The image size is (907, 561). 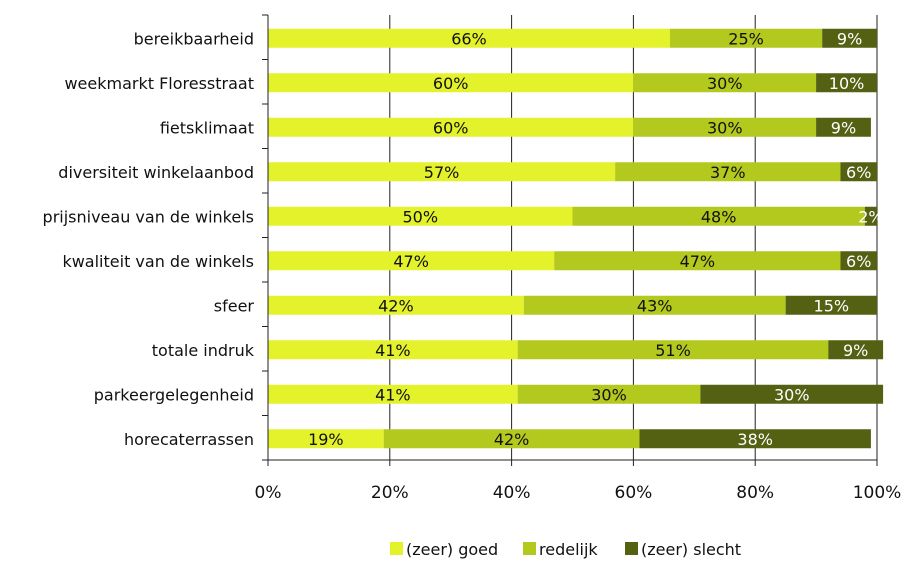 What do you see at coordinates (189, 439) in the screenshot?
I see `category-label: horecaterrassen` at bounding box center [189, 439].